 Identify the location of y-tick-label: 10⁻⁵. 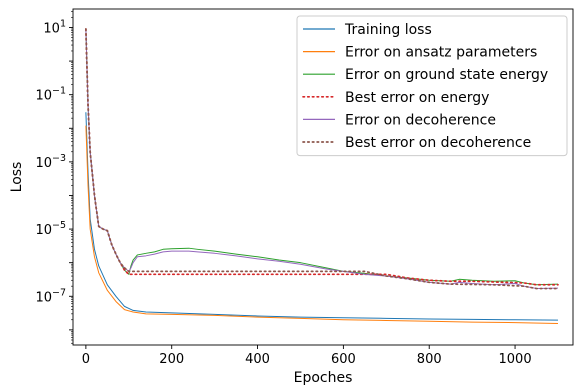
(50, 229).